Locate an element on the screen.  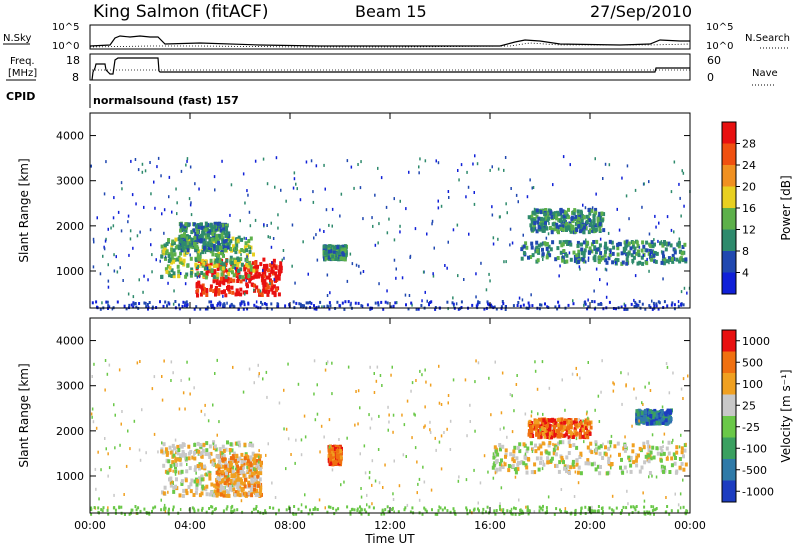
velocity-colorbar-frame is located at coordinates (729, 416).